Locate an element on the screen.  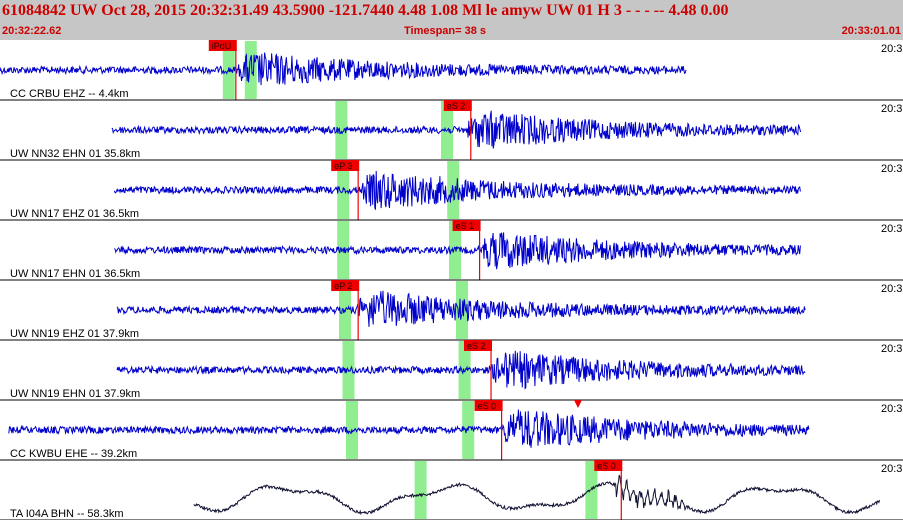
timespan: Timespan= 38 s is located at coordinates (445, 31).